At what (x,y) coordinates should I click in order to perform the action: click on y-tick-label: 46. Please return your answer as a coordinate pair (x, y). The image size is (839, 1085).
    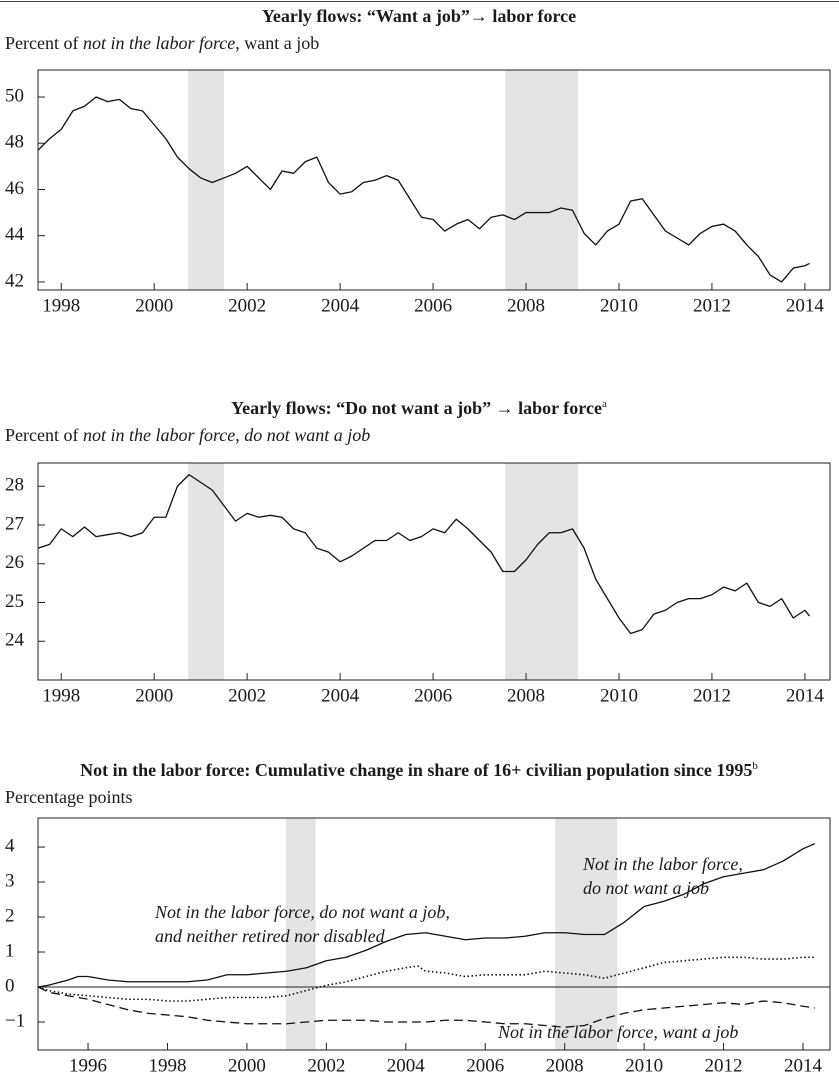
    Looking at the image, I should click on (14, 188).